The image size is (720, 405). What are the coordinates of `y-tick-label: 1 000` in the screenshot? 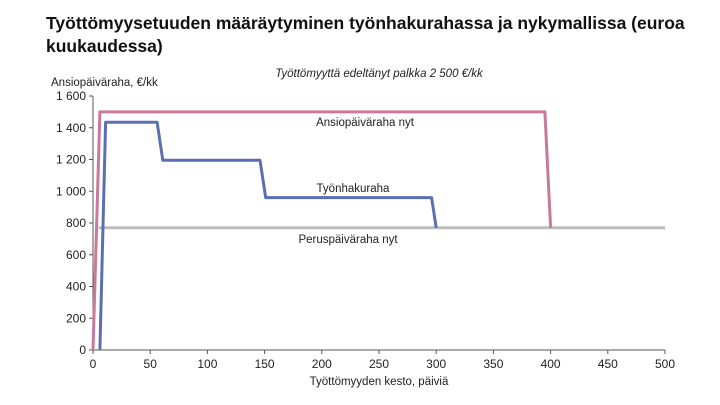 It's located at (71, 191).